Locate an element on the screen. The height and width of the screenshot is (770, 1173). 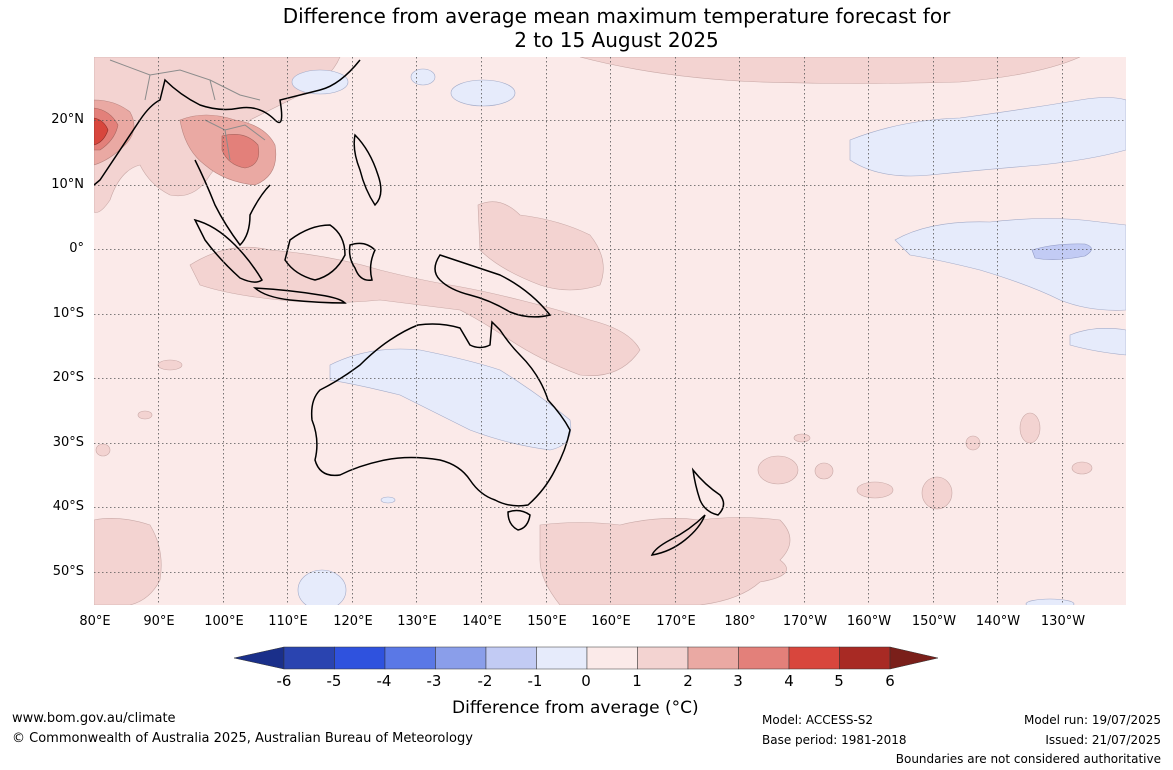
colorbar-tick-label: 5 is located at coordinates (839, 681).